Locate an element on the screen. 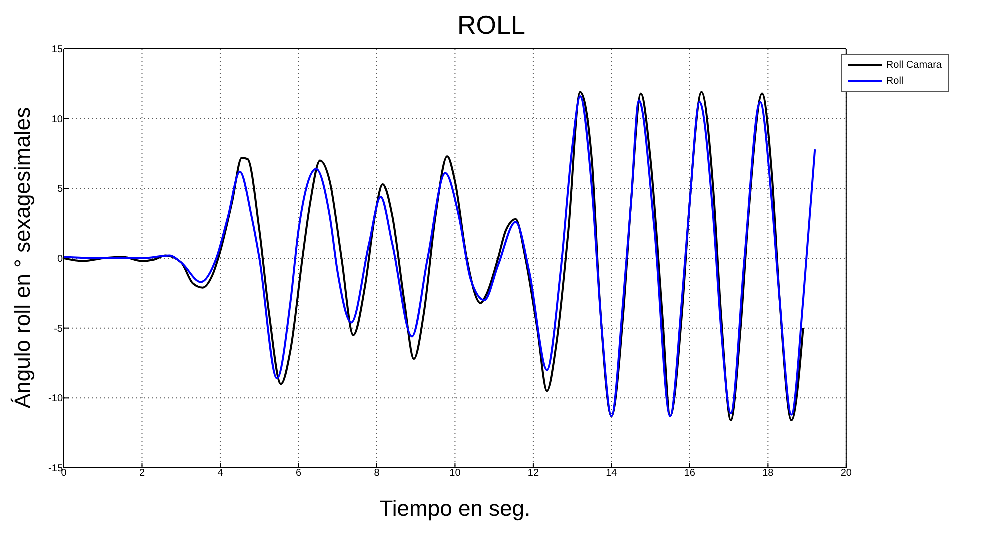  y-tick-label: -5 is located at coordinates (59, 329).